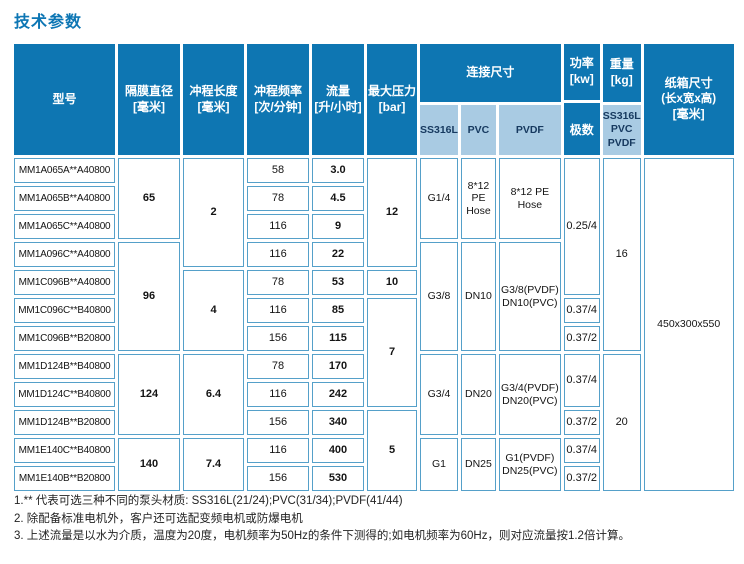 The height and width of the screenshot is (564, 744). Describe the element at coordinates (439, 198) in the screenshot. I see `connection-ss316l-cell: G1/4` at that location.